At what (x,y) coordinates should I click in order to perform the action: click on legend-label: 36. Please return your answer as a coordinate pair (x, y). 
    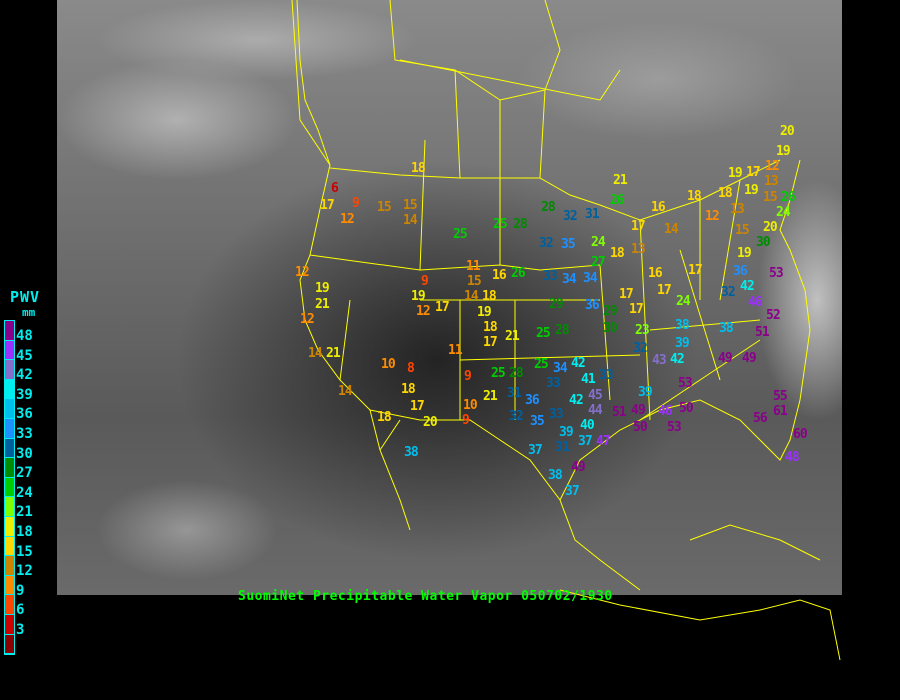
    Looking at the image, I should click on (24, 414).